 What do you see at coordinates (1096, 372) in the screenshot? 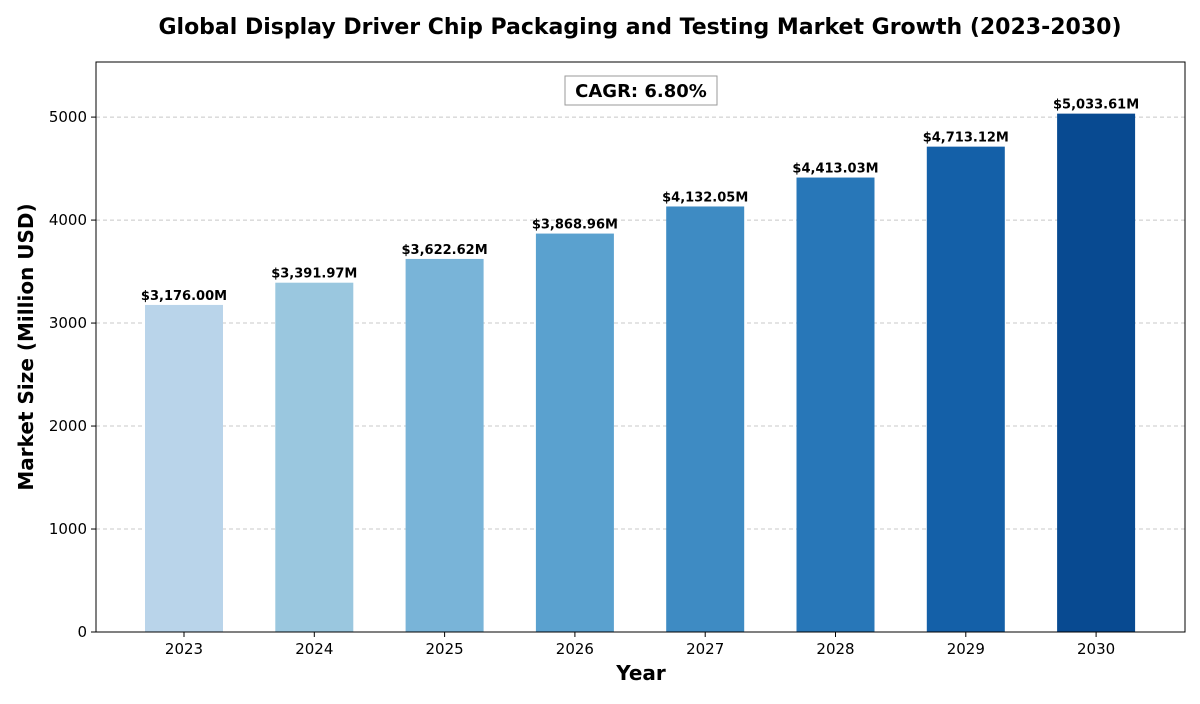
I see `bar-2030` at bounding box center [1096, 372].